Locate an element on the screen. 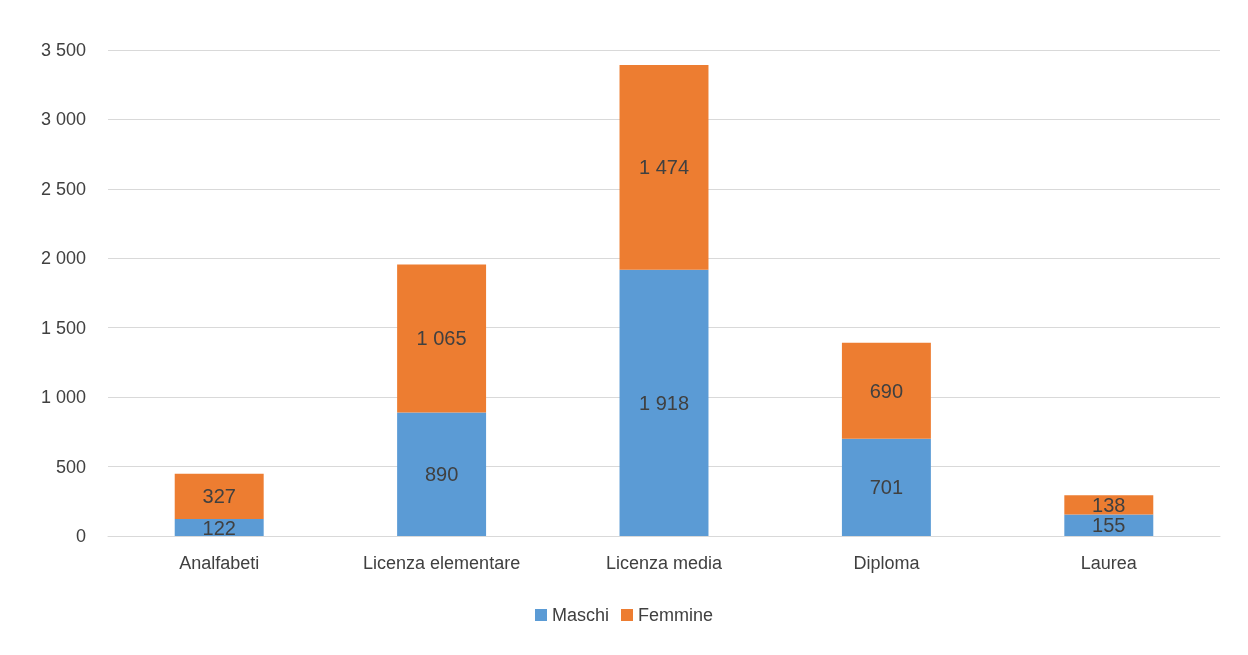  legend-label: Maschi is located at coordinates (580, 615).